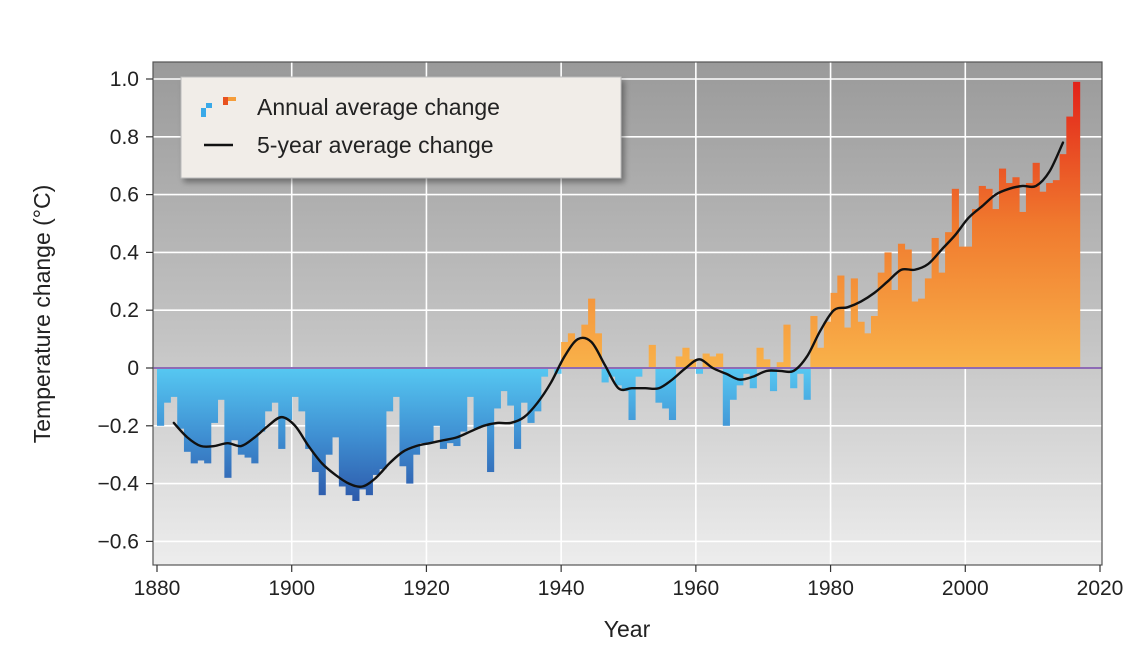  What do you see at coordinates (218, 107) in the screenshot?
I see `bar-swatch-icon` at bounding box center [218, 107].